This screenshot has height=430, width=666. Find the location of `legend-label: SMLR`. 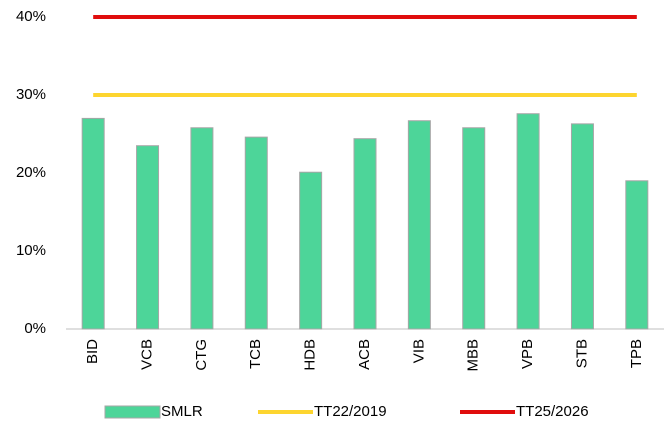

legend-label: SMLR is located at coordinates (182, 411).